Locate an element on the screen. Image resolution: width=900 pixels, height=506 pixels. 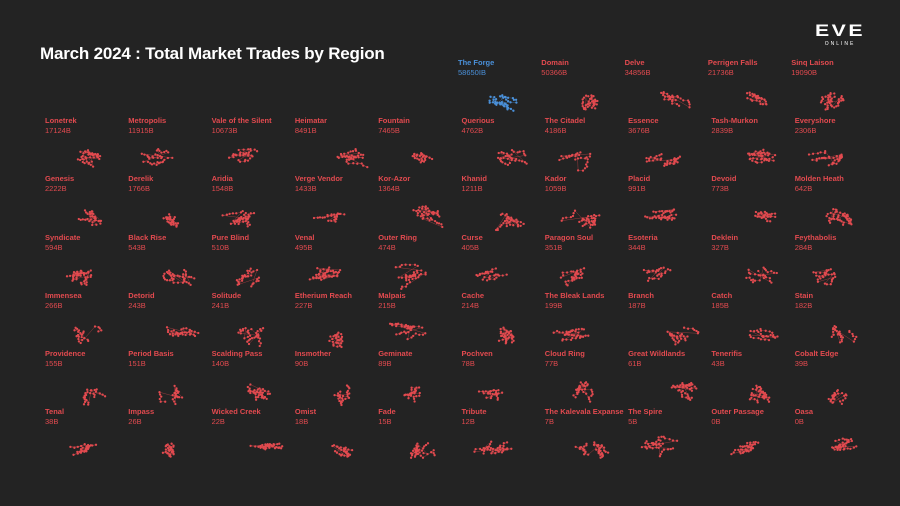
region-cell-the-kalevala-expanse: The Kalevala Expanse 7B is located at coordinates (586, 436).